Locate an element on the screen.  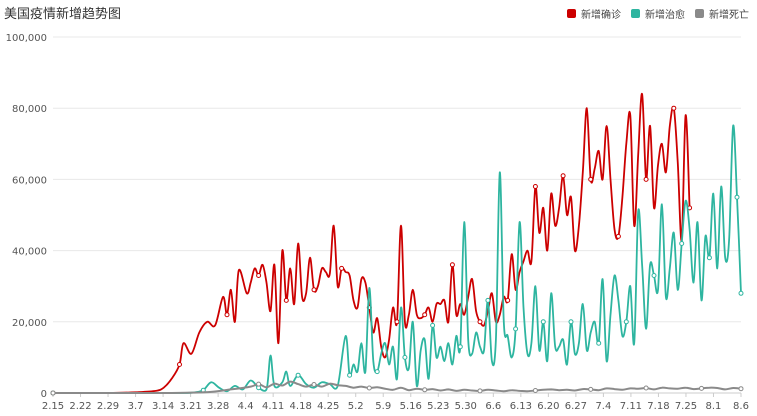
x-tick-label: 6.13 is located at coordinates (521, 406).